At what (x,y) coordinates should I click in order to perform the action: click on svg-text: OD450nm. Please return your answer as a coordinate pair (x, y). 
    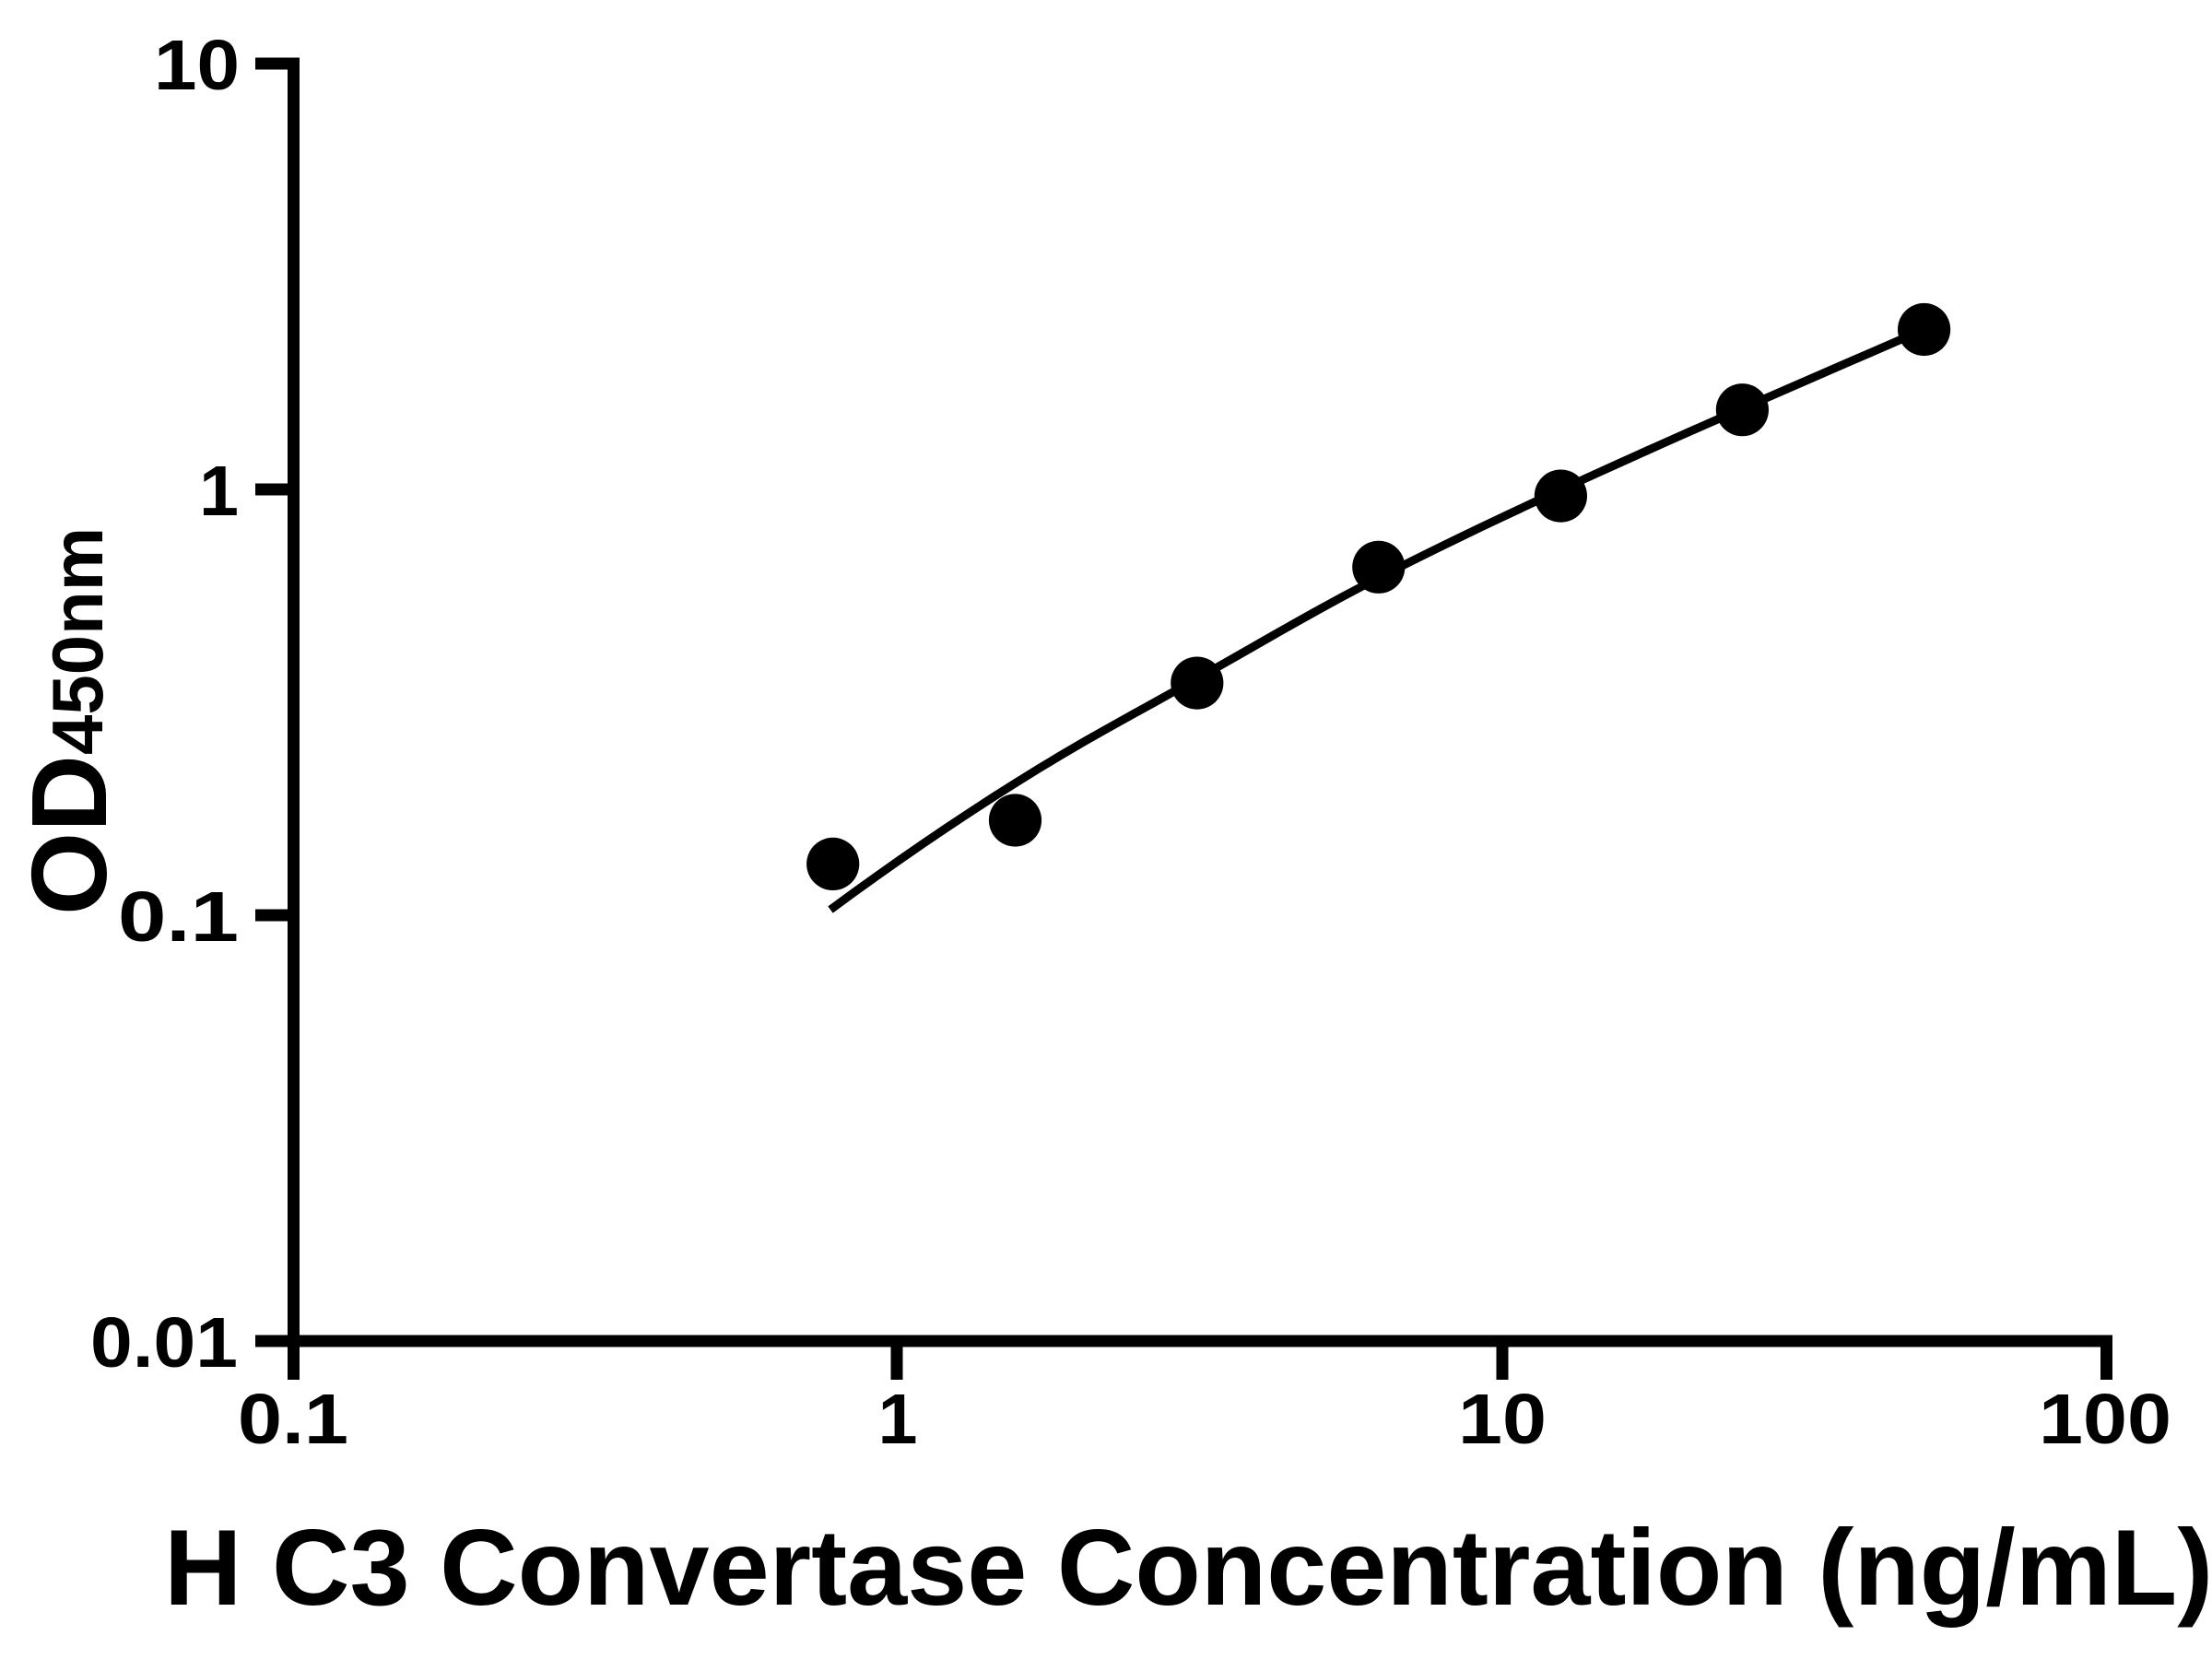
    Looking at the image, I should click on (69, 721).